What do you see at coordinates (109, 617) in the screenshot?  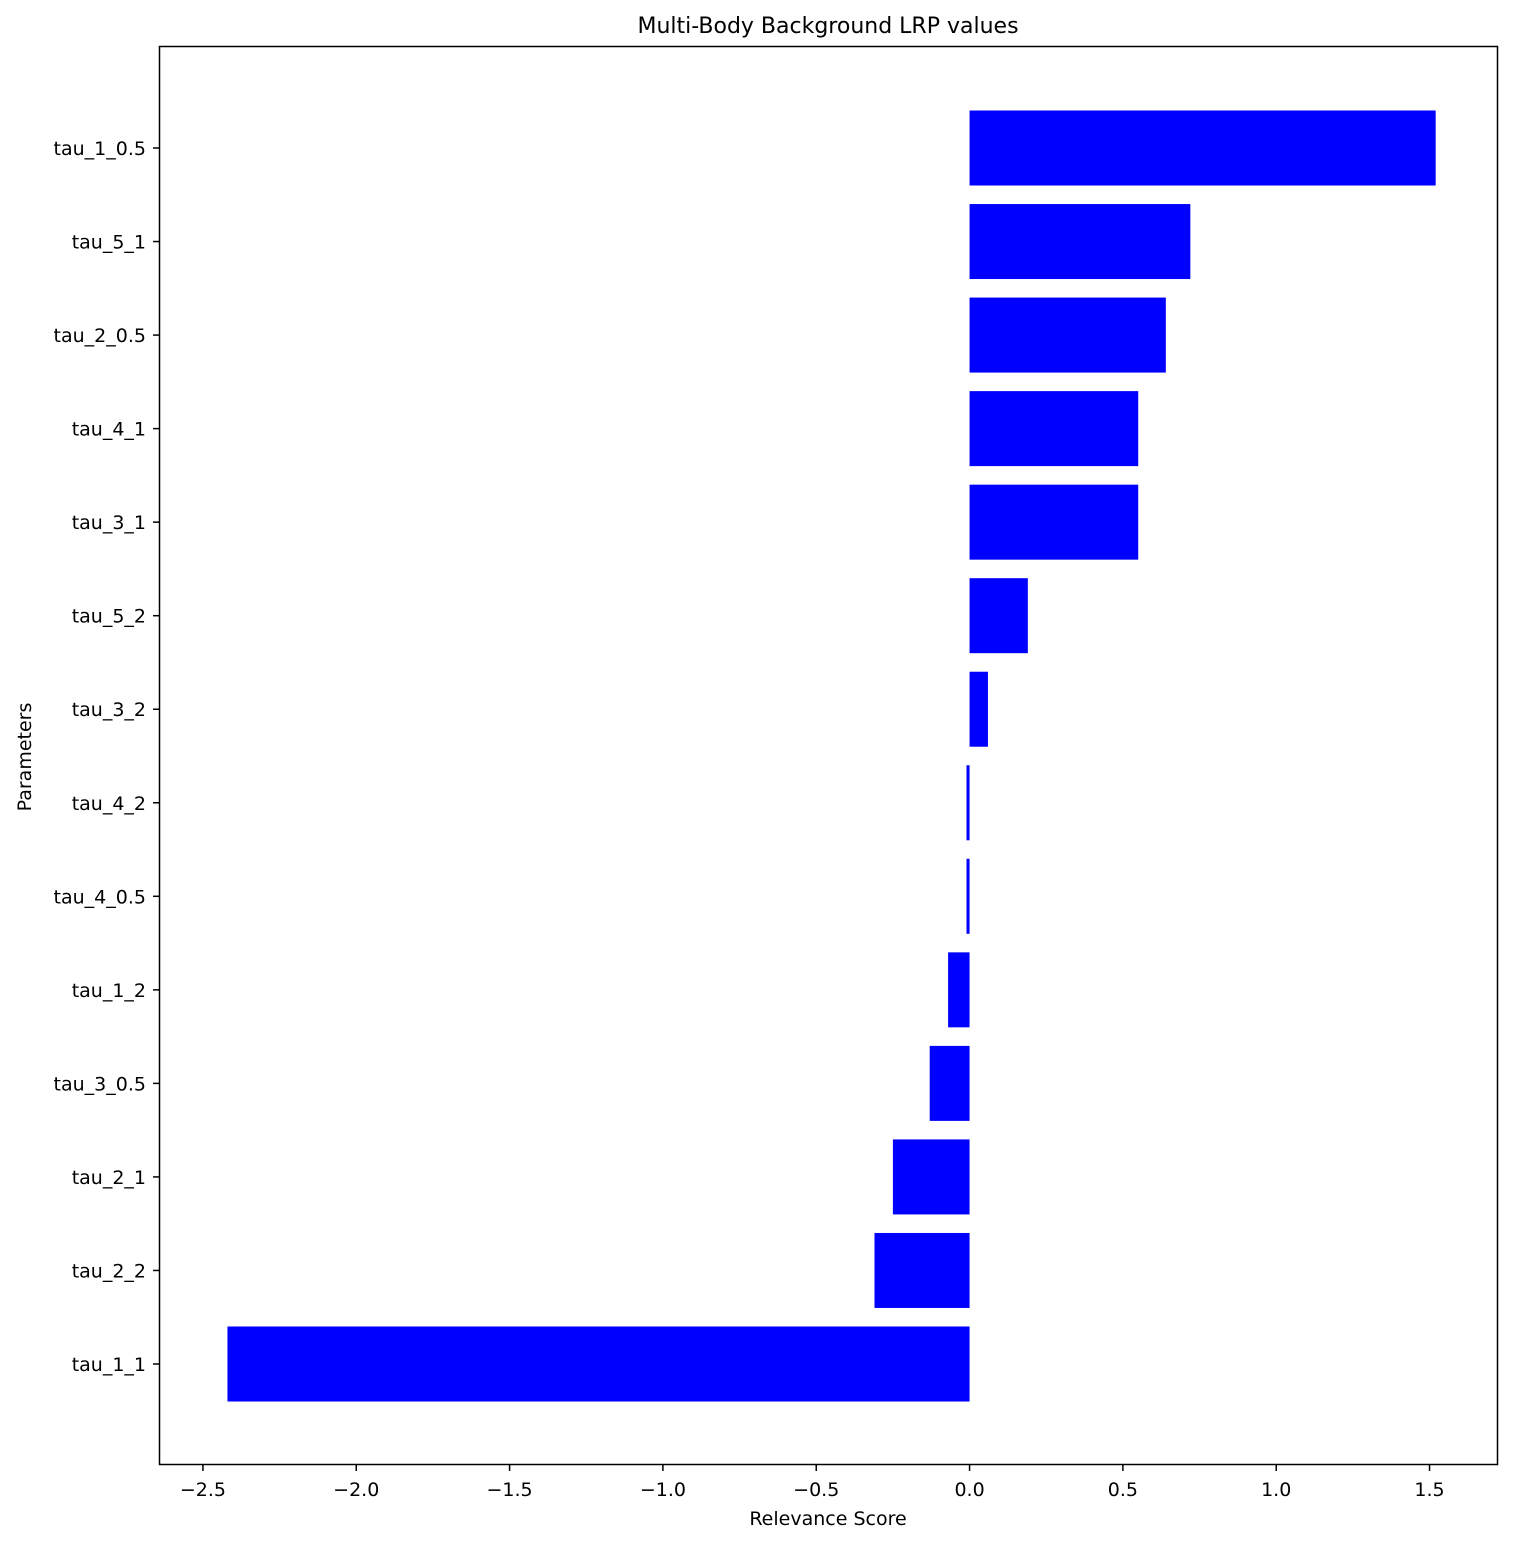 I see `y-tick-label: tau_5_2` at bounding box center [109, 617].